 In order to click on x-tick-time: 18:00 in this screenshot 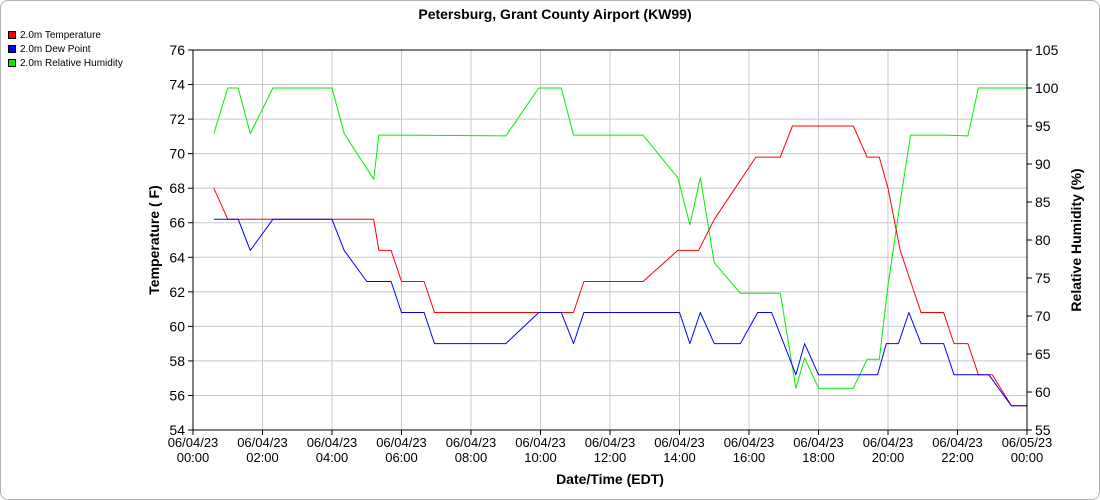, I will do `click(818, 457)`.